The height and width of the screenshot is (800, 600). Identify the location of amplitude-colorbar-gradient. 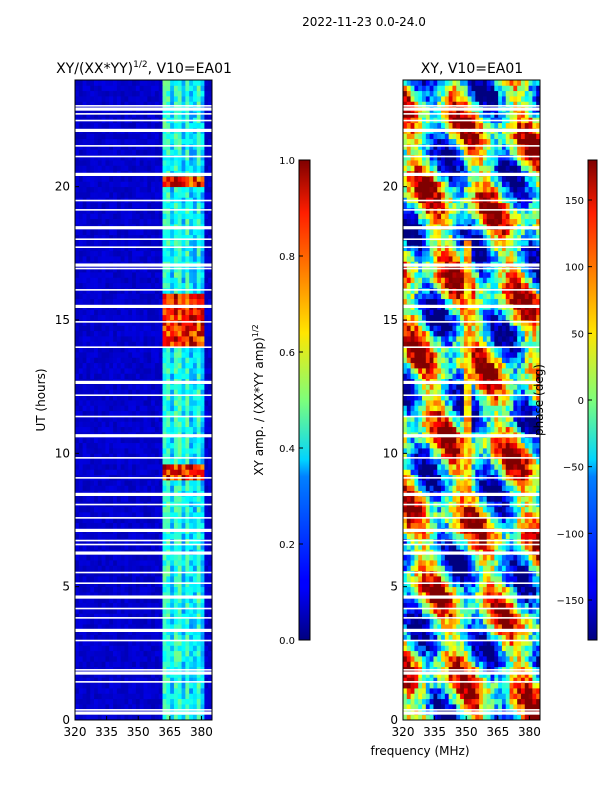
(304, 400).